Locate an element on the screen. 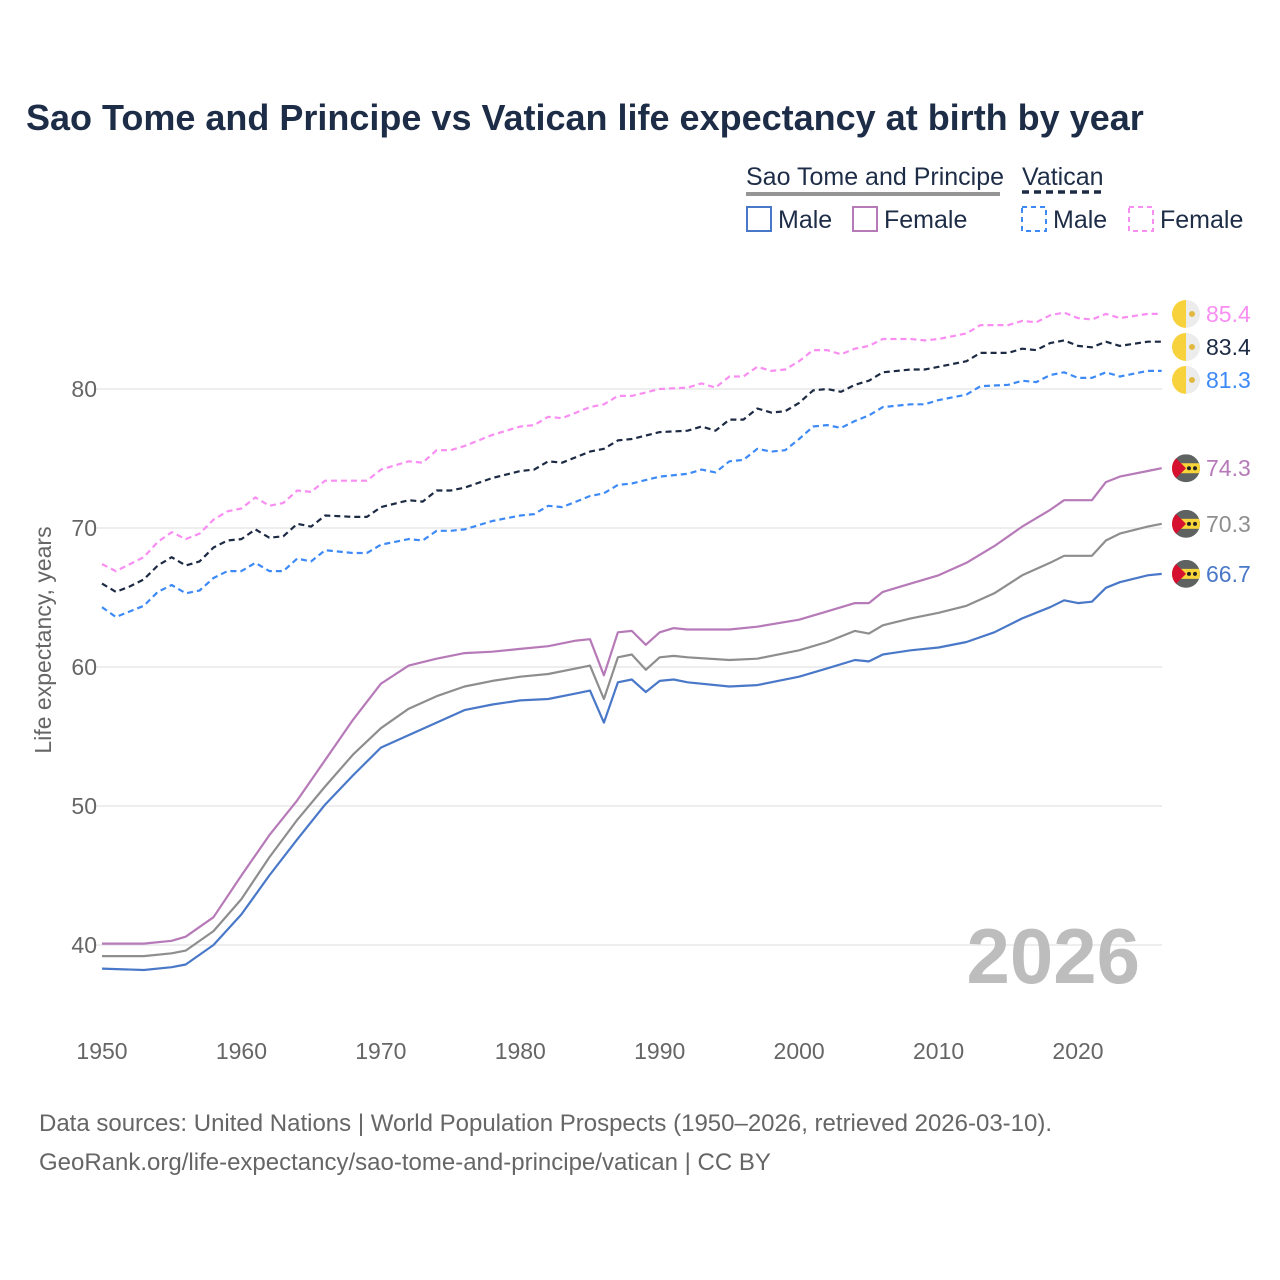  x-tick-label: 1970 is located at coordinates (380, 1051).